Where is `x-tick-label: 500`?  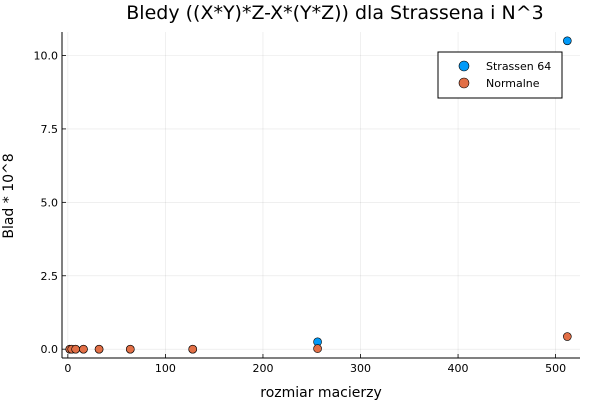 x-tick-label: 500 is located at coordinates (555, 368).